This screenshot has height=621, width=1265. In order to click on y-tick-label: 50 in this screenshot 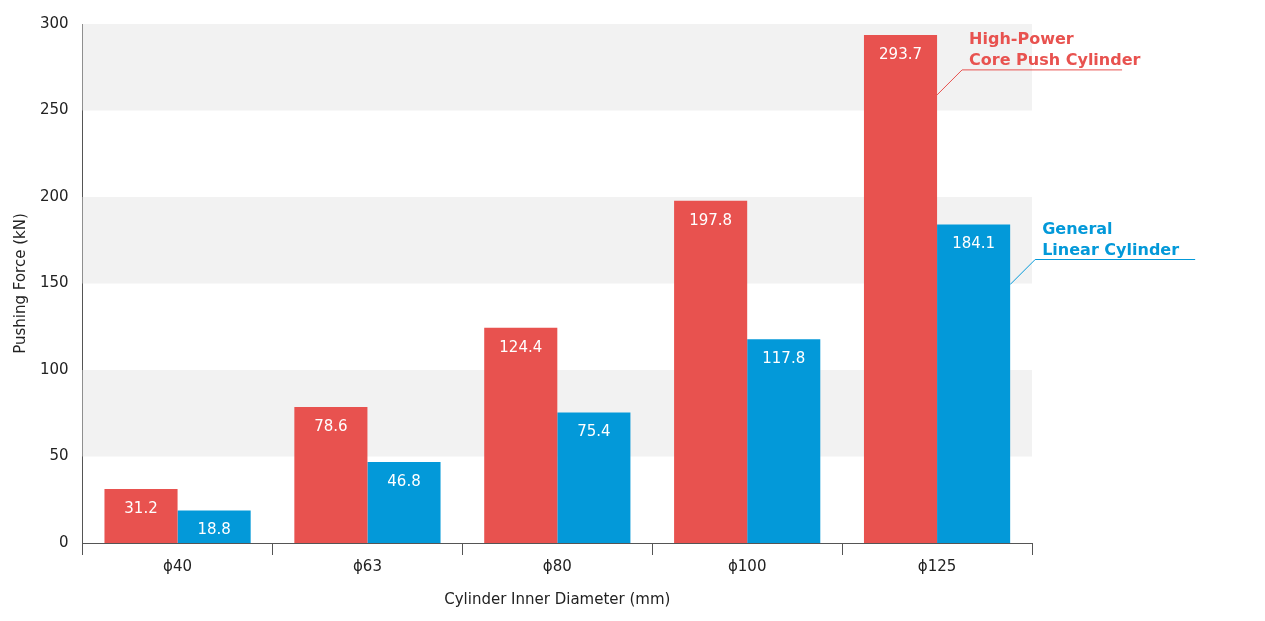, I will do `click(59, 455)`.